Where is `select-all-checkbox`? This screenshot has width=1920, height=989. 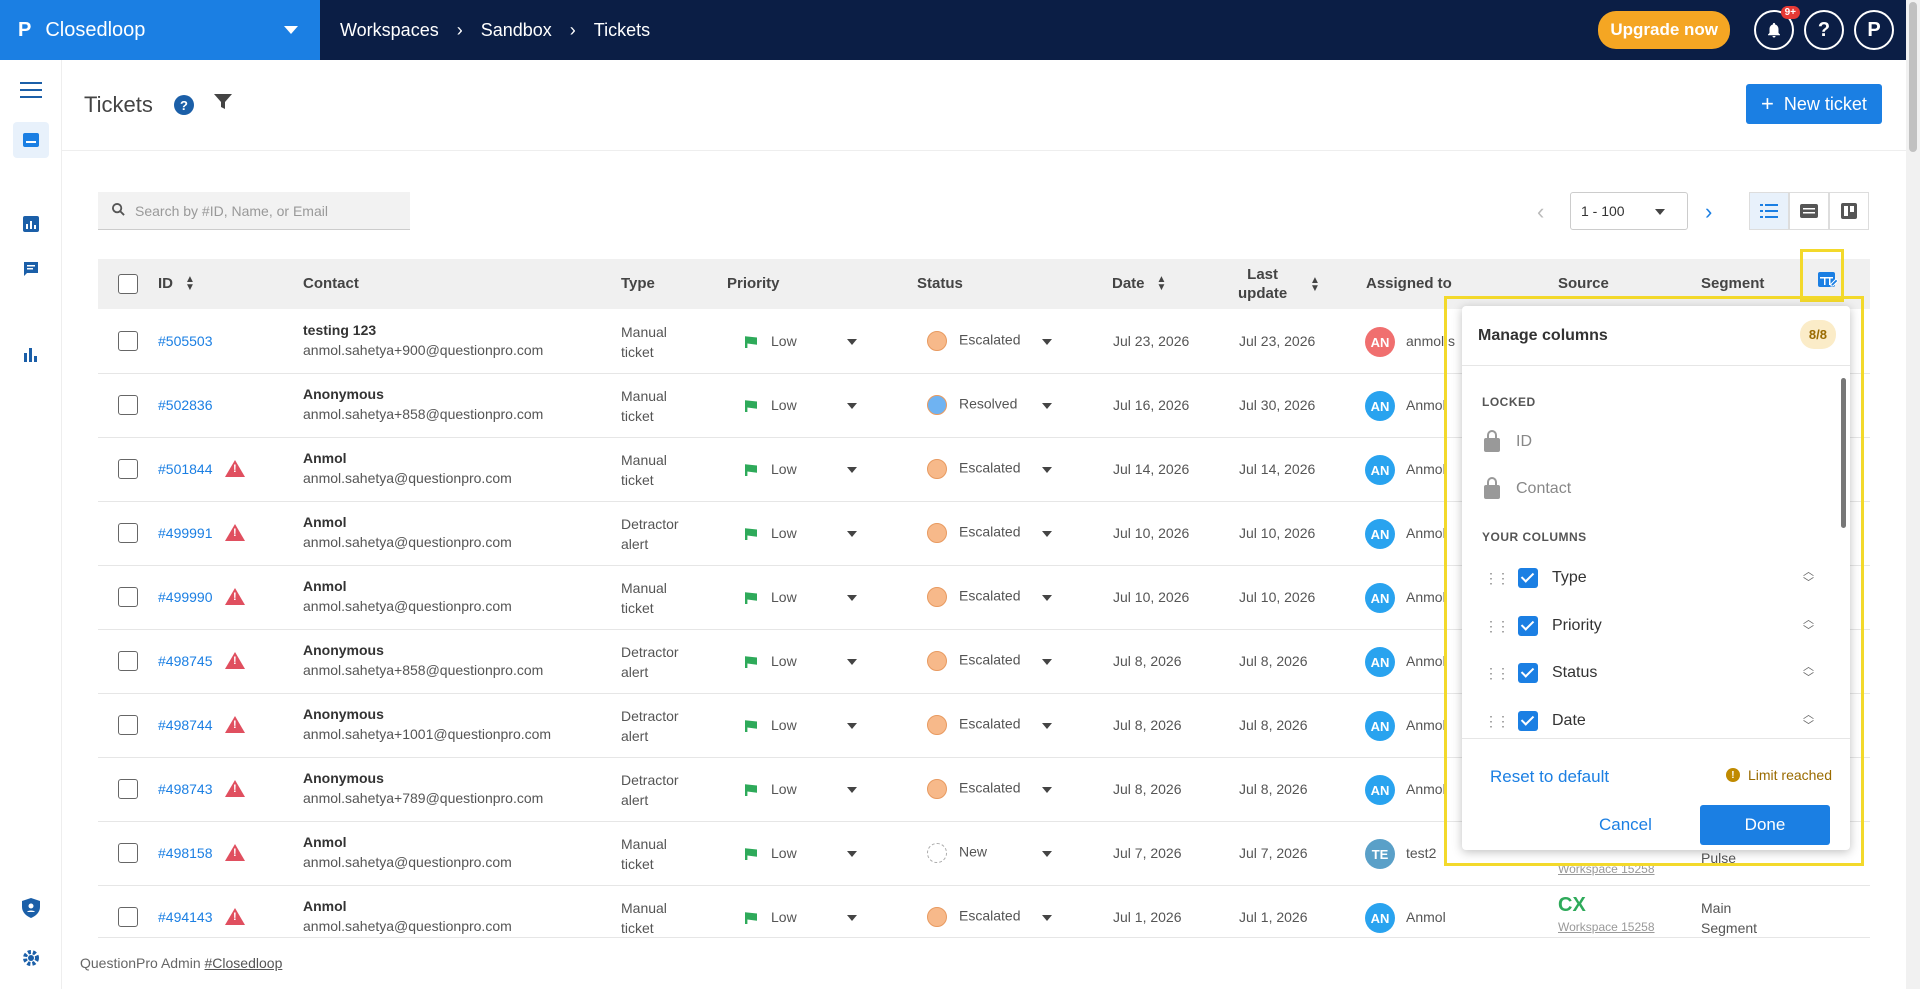
select-all-checkbox is located at coordinates (128, 284).